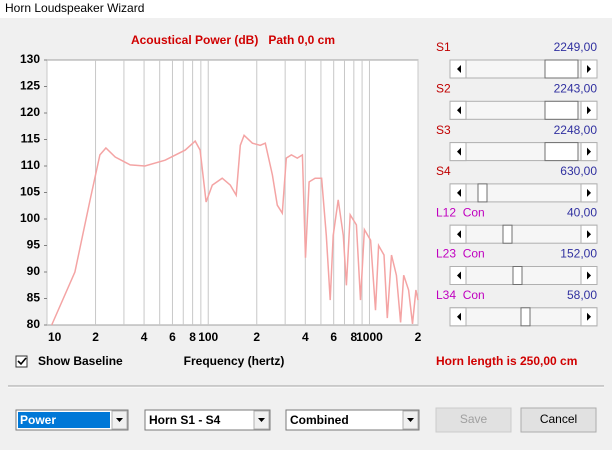  What do you see at coordinates (460, 212) in the screenshot?
I see `slider-label: L12 Con` at bounding box center [460, 212].